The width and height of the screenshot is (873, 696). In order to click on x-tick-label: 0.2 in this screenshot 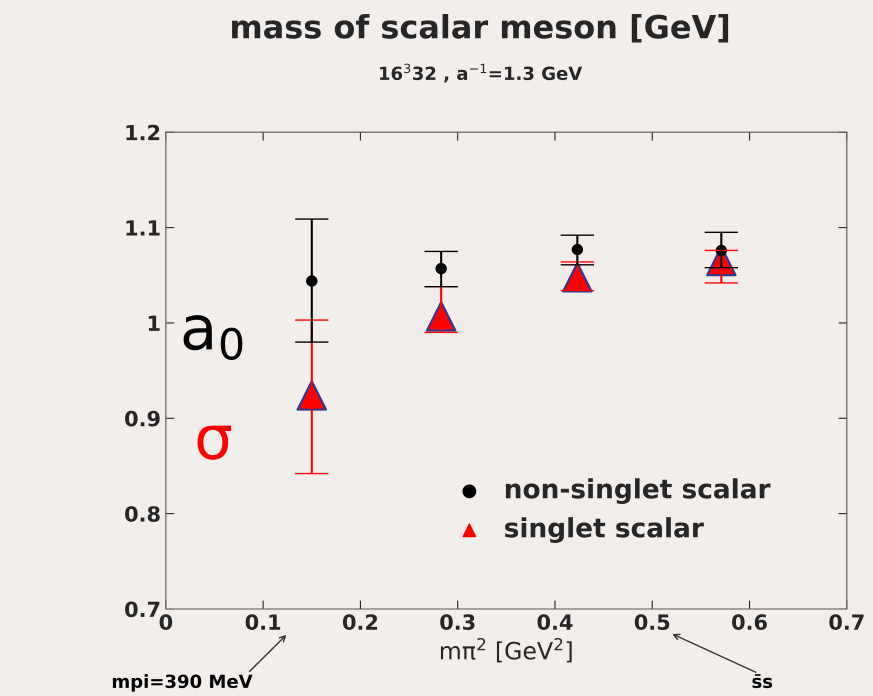, I will do `click(360, 622)`.